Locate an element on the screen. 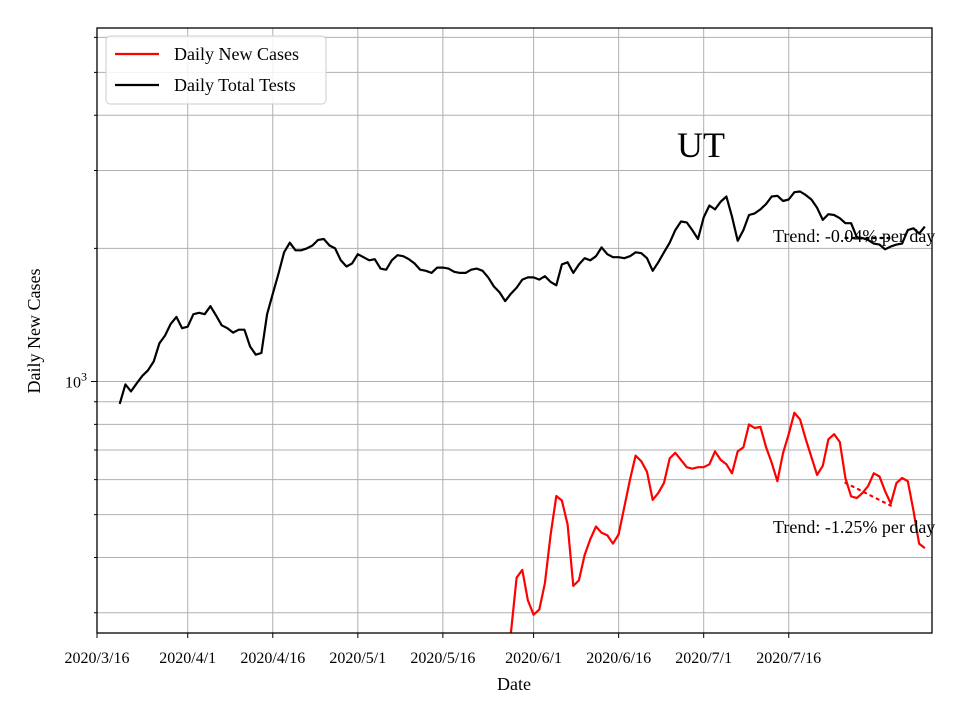 The width and height of the screenshot is (960, 720). tests-trend-annotation: Trend: -0.04% per day is located at coordinates (854, 236).